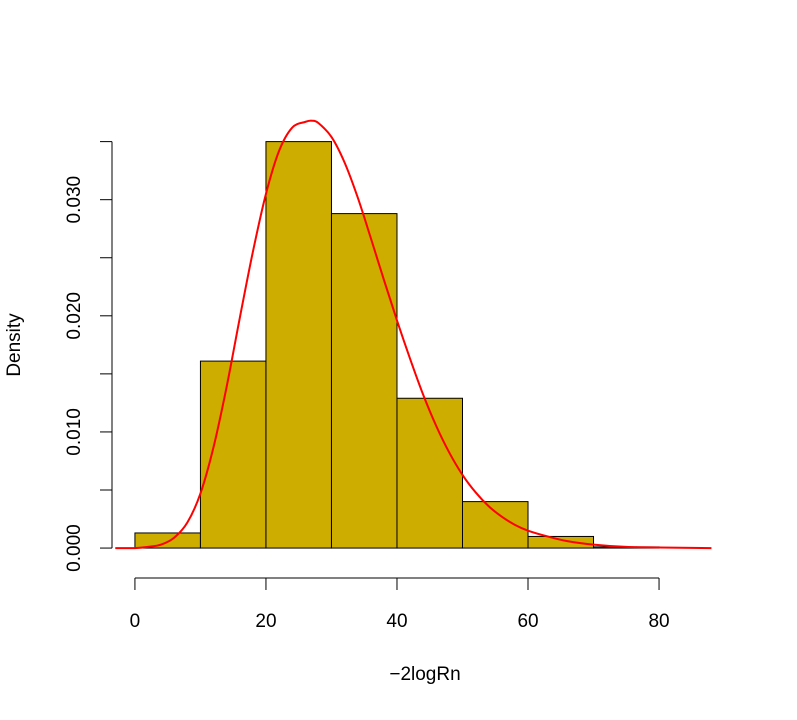 This screenshot has width=797, height=720. What do you see at coordinates (74, 548) in the screenshot?
I see `y-tick-label-0: 0.000` at bounding box center [74, 548].